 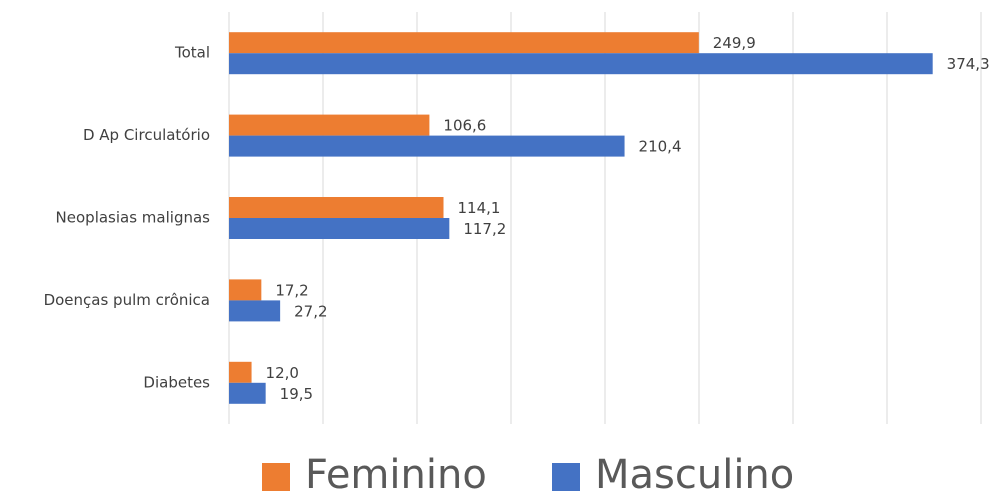 What do you see at coordinates (133, 218) in the screenshot?
I see `y-tick-label: Neoplasias malignas` at bounding box center [133, 218].